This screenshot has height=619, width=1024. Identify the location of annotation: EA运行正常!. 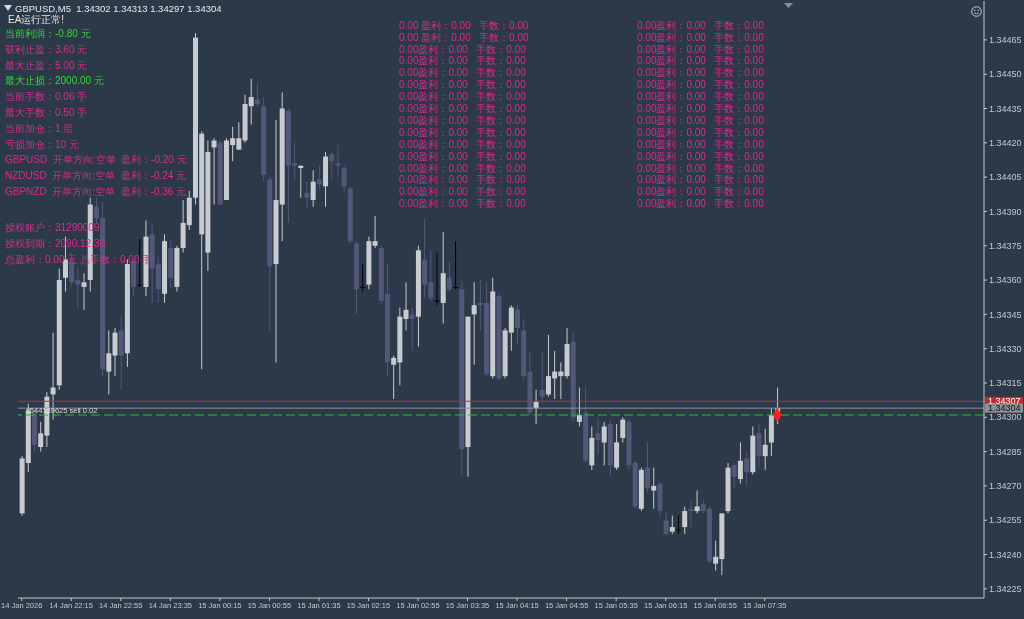
(36, 20).